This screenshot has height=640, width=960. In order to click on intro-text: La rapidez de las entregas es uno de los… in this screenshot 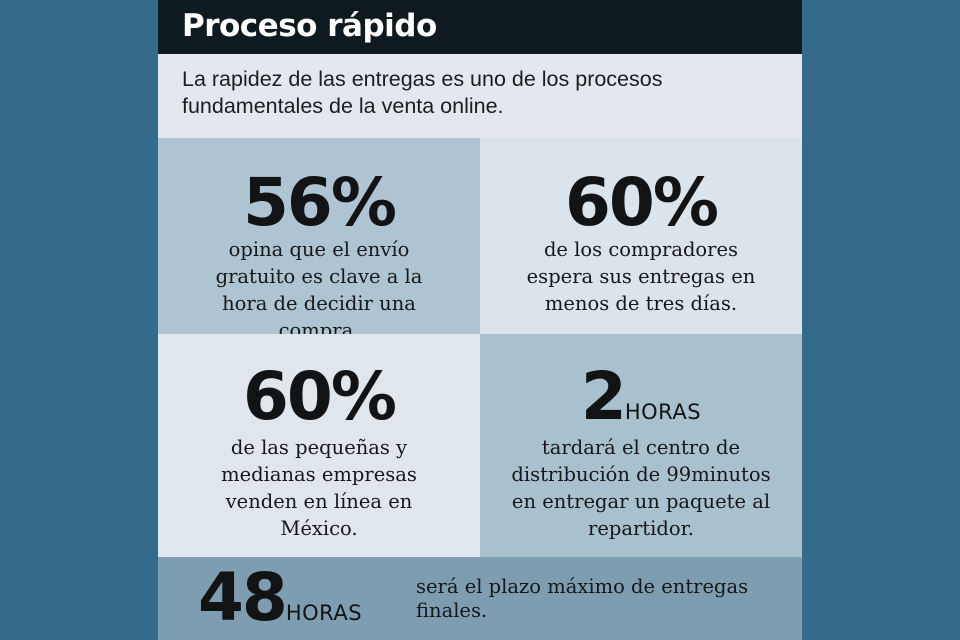, I will do `click(422, 92)`.